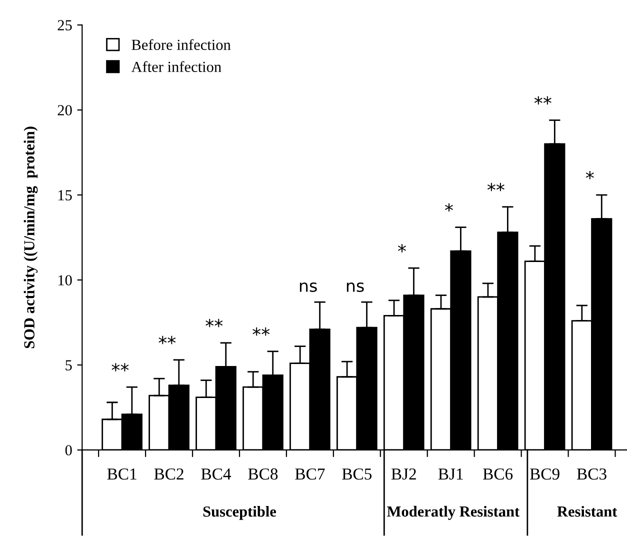 The height and width of the screenshot is (538, 627). Describe the element at coordinates (169, 474) in the screenshot. I see `x-tick-label: BC2` at that location.